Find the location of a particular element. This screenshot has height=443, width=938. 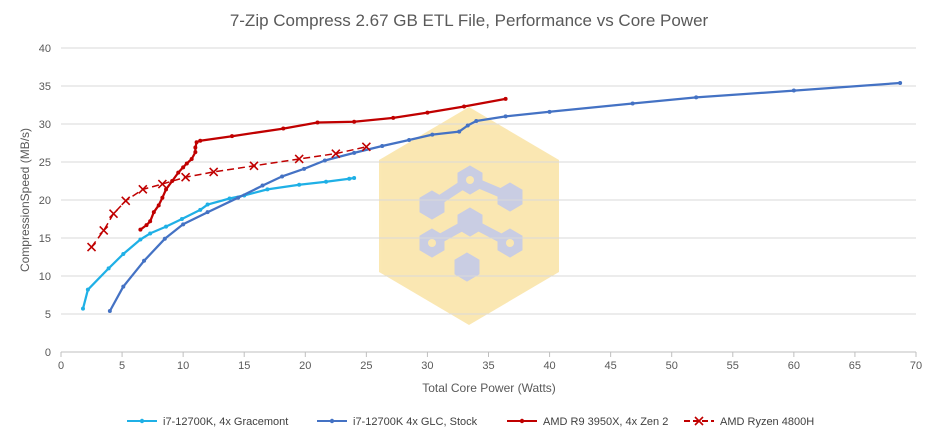

x-tick-label: 15 is located at coordinates (244, 366).